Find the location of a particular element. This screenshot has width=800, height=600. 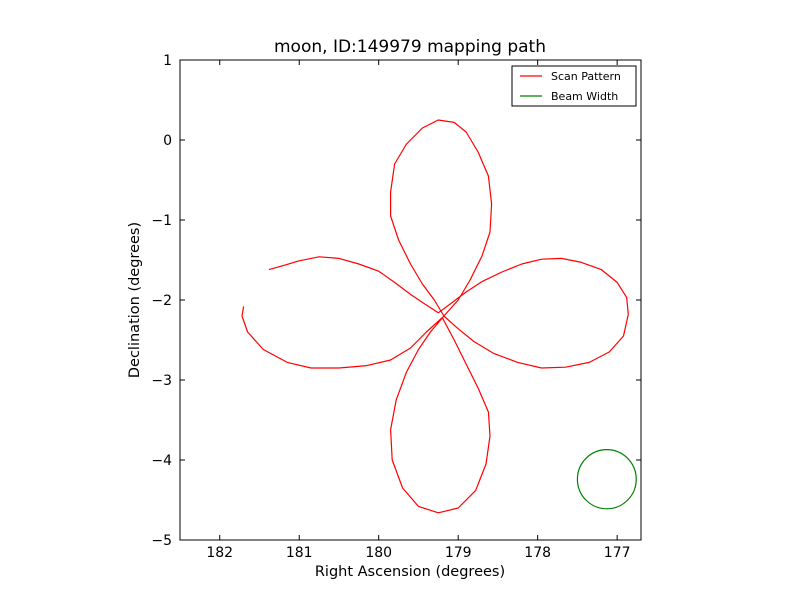

y-tick-label: −4 is located at coordinates (161, 461).